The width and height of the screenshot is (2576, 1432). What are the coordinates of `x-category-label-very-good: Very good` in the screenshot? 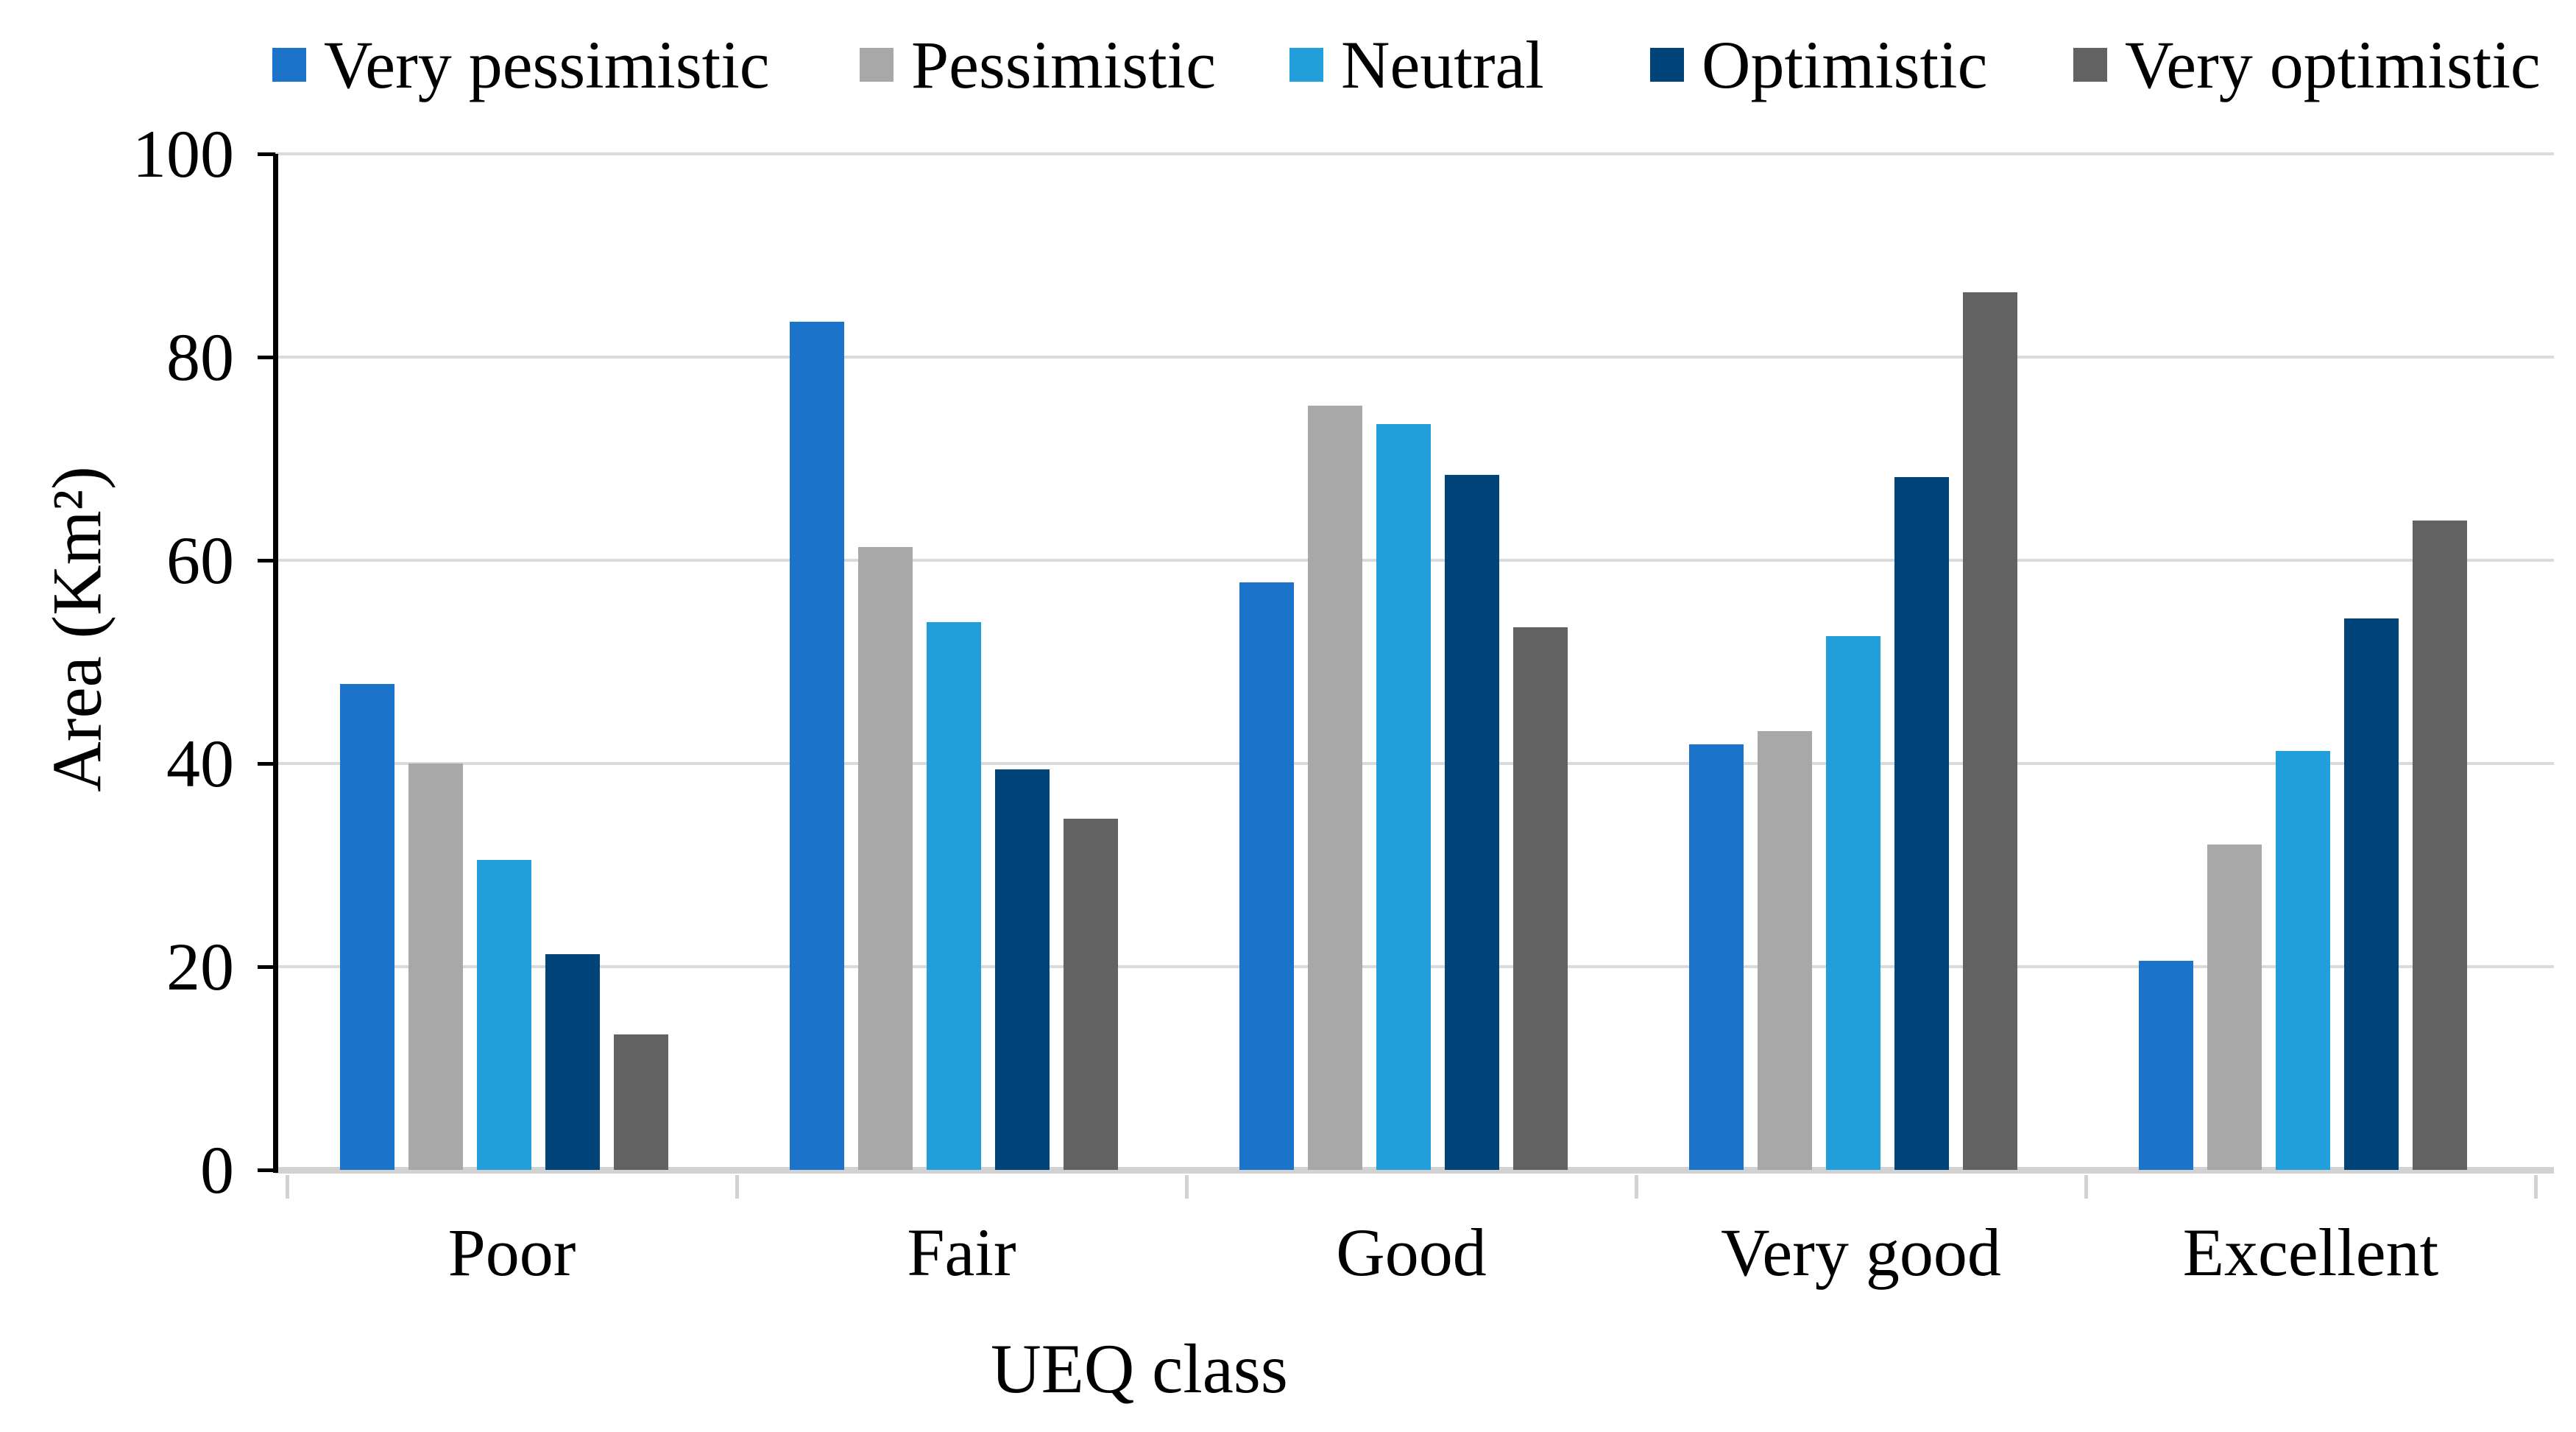 It's located at (1861, 1253).